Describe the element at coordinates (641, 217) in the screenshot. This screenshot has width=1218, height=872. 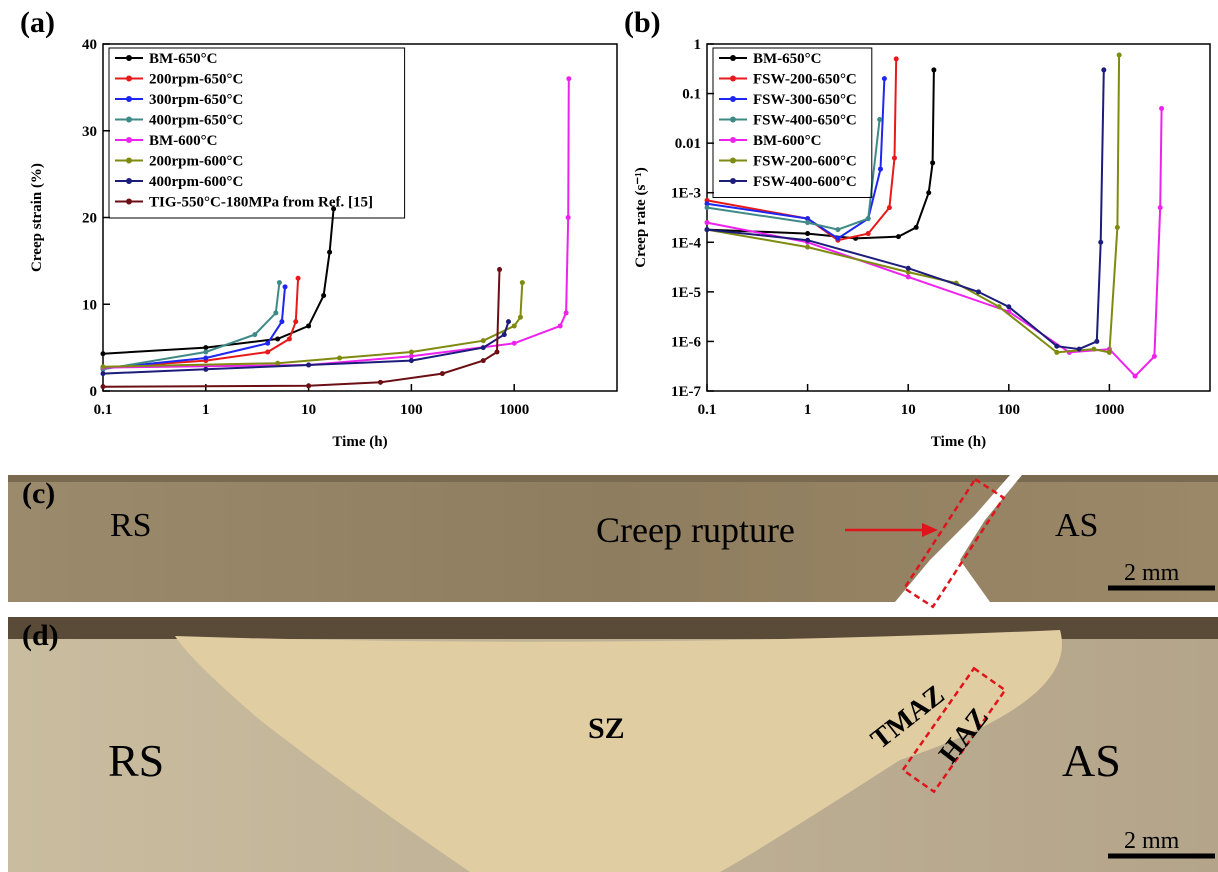
I see `y-axis-title: Creep rate (s⁻¹)` at that location.